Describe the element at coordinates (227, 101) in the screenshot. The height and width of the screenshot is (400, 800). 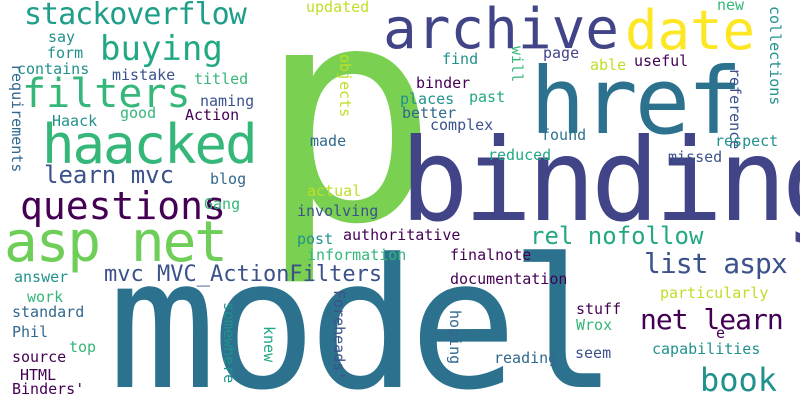
I see `word-naming: naming` at that location.